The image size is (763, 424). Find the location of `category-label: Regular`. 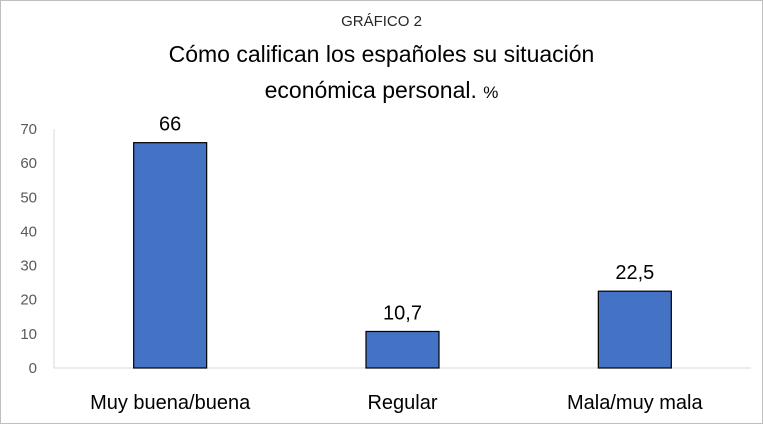

category-label: Regular is located at coordinates (402, 403).